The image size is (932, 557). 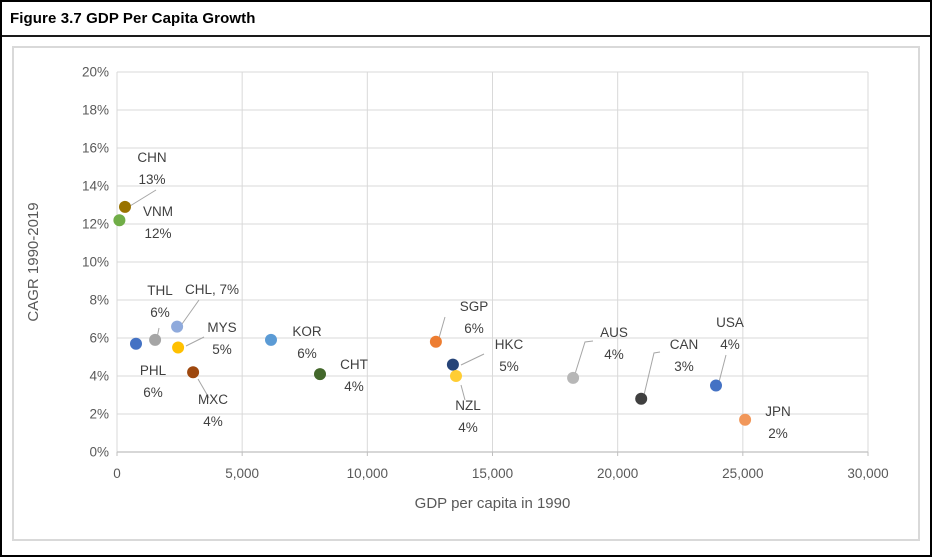 What do you see at coordinates (242, 473) in the screenshot?
I see `x-tick-label: 5,000` at bounding box center [242, 473].